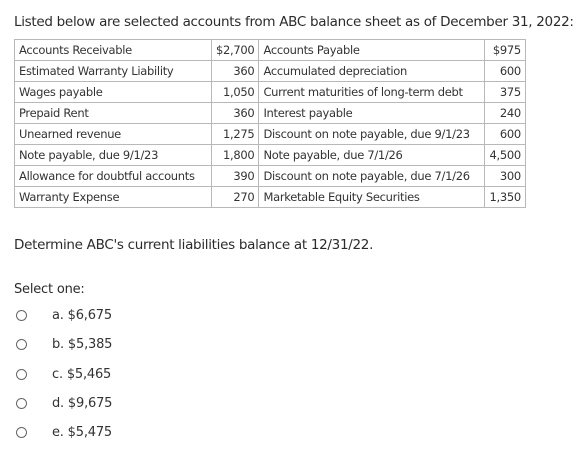 The width and height of the screenshot is (587, 449). I want to click on account-amount-cell: $975, so click(505, 50).